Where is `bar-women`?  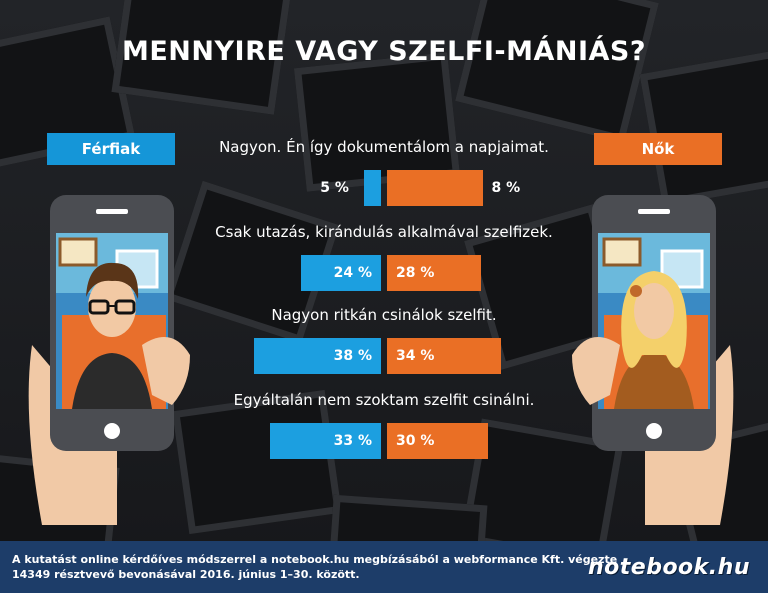 bar-women is located at coordinates (435, 188).